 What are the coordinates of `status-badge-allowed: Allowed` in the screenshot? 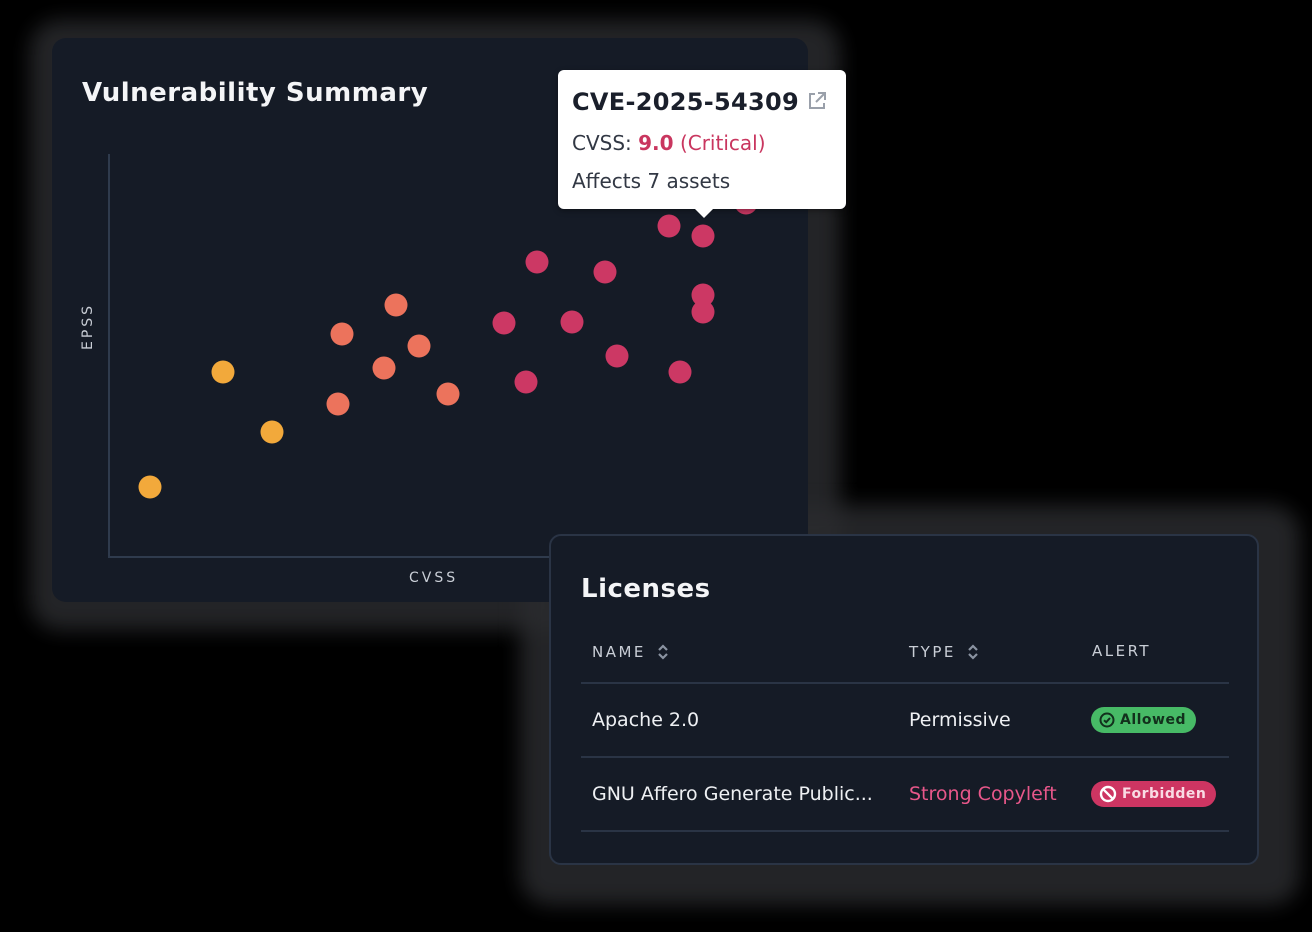 It's located at (1144, 720).